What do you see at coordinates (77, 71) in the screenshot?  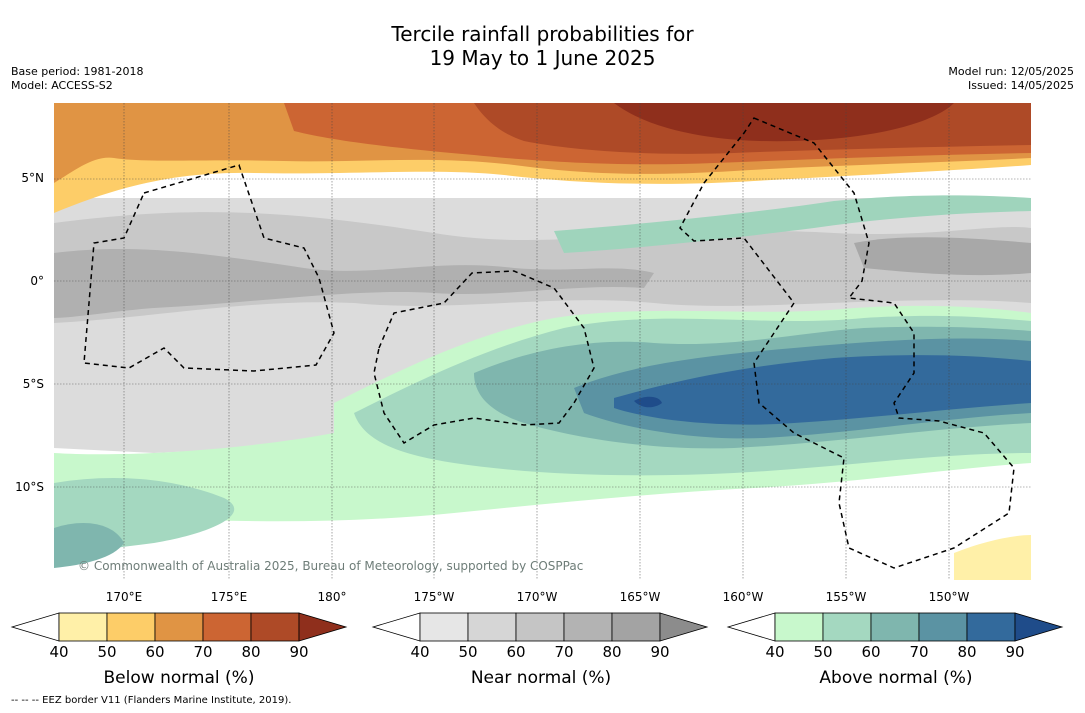 I see `base-period: Base period: 1981-2018` at bounding box center [77, 71].